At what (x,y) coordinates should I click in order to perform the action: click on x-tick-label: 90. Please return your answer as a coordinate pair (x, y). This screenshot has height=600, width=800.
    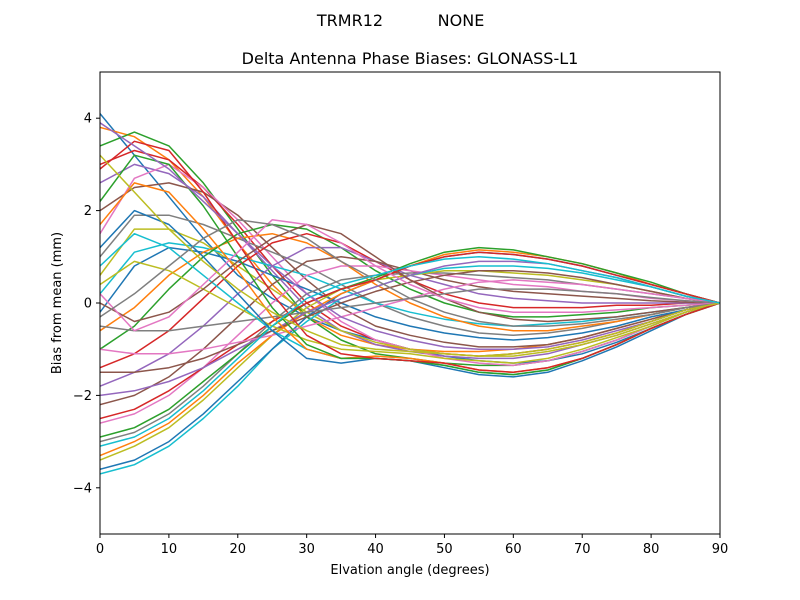
    Looking at the image, I should click on (720, 549).